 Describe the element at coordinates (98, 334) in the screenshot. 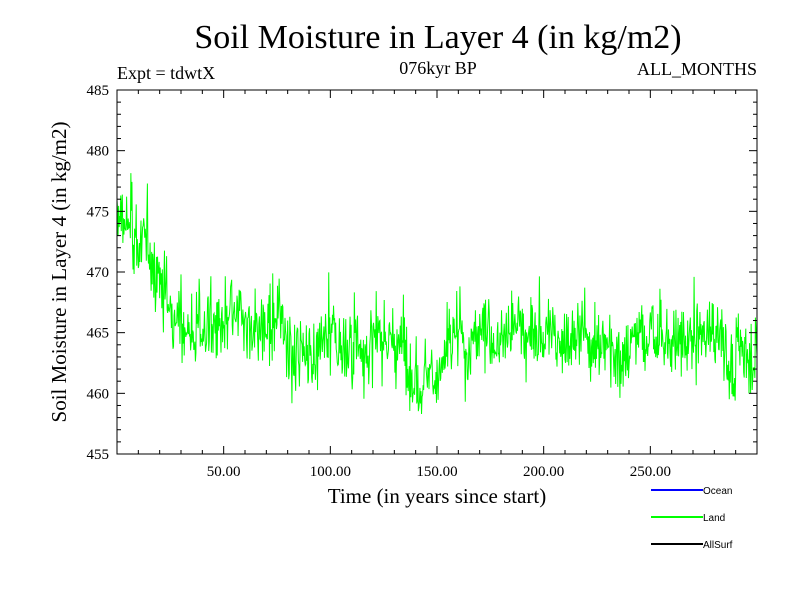

I see `y-tick-label: 465` at that location.